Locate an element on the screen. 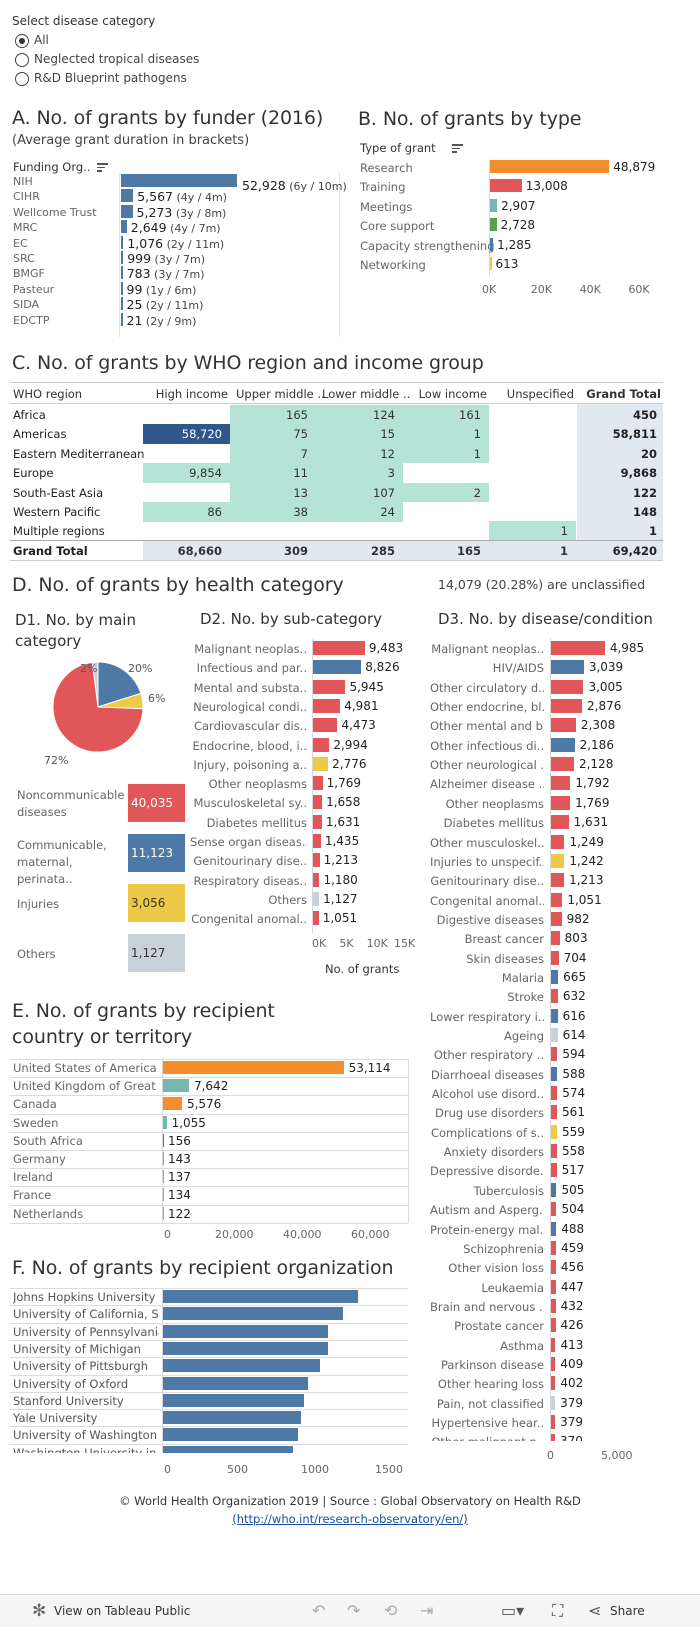 The height and width of the screenshot is (1627, 700). comment-icon: ▭▾ is located at coordinates (513, 1610).